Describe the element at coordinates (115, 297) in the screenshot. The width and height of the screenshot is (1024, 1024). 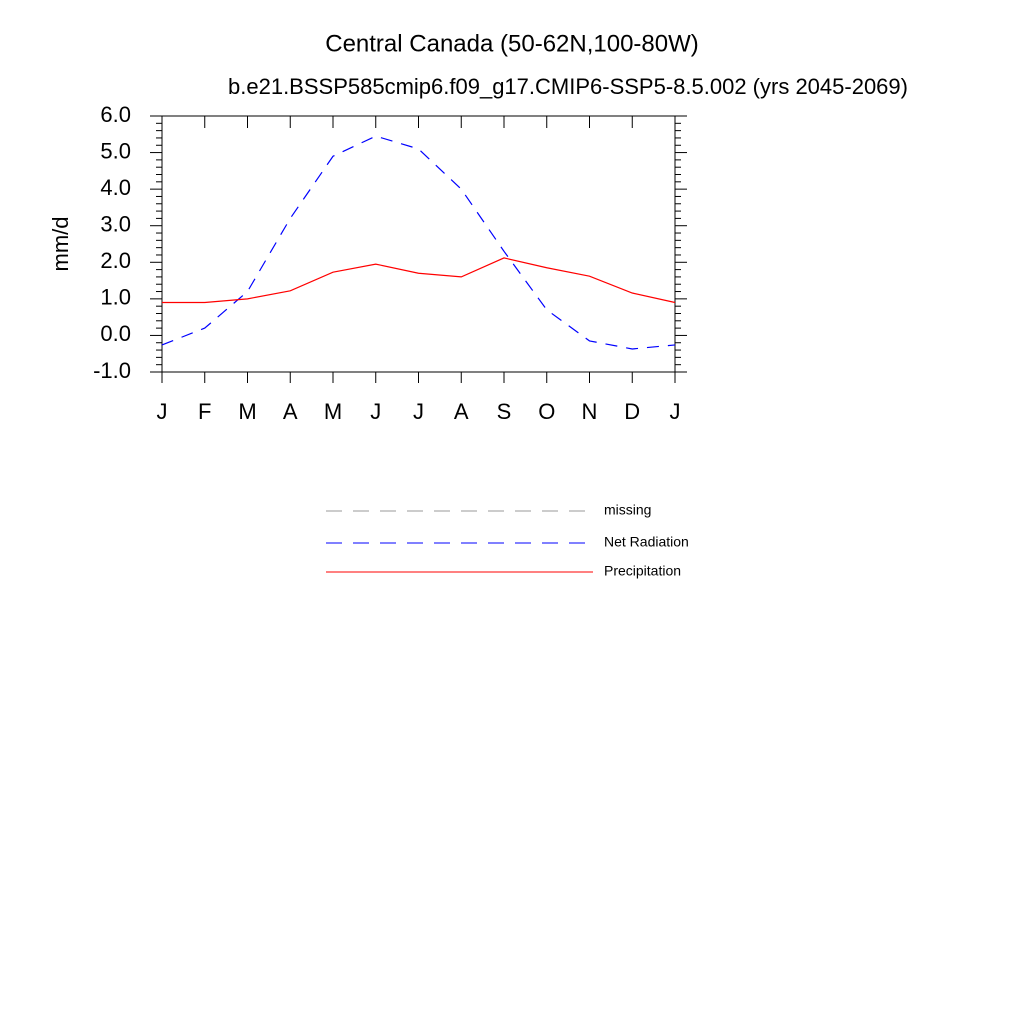
I see `y-tick-label: 1.0` at that location.